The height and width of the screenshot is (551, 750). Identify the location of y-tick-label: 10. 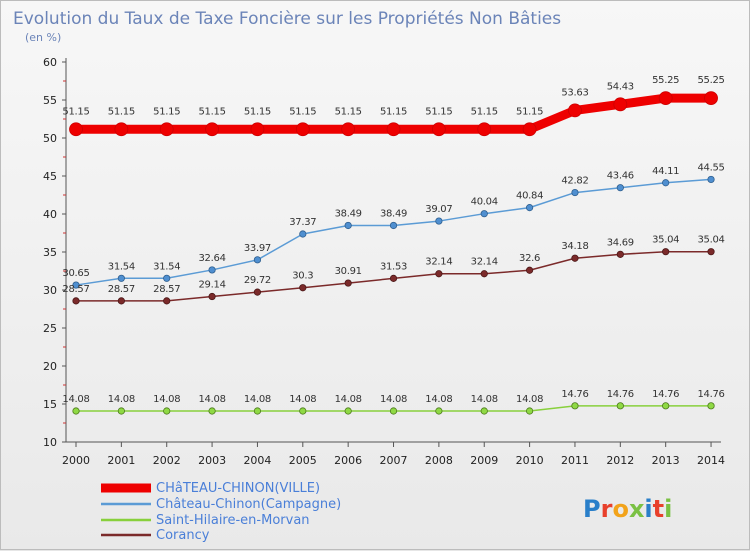
(50, 442).